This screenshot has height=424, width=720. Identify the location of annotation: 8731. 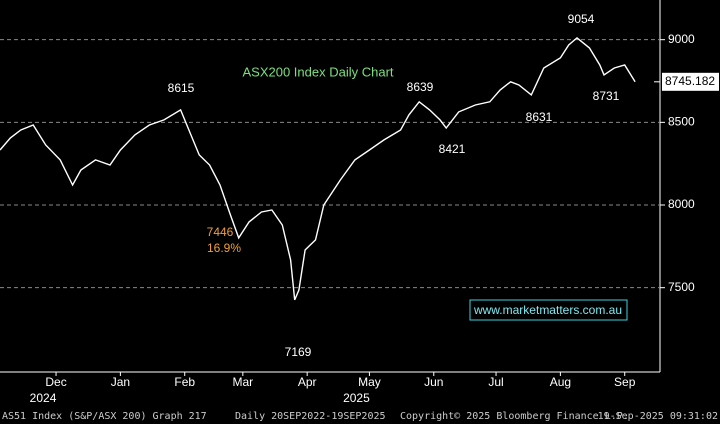
(606, 96).